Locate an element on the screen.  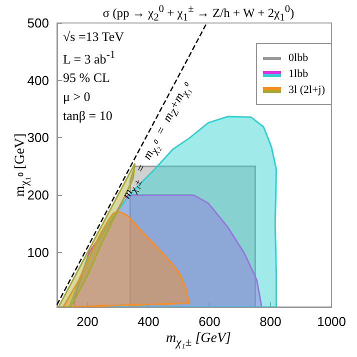
legend-label: 3l (2l+j) is located at coordinates (306, 90).